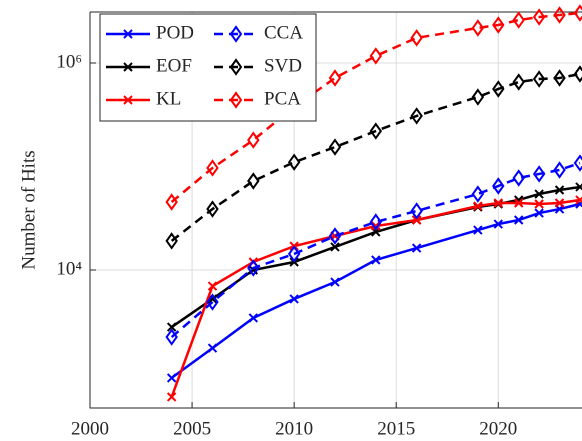  I want to click on y-axis-label: Number of Hits, so click(28, 209).